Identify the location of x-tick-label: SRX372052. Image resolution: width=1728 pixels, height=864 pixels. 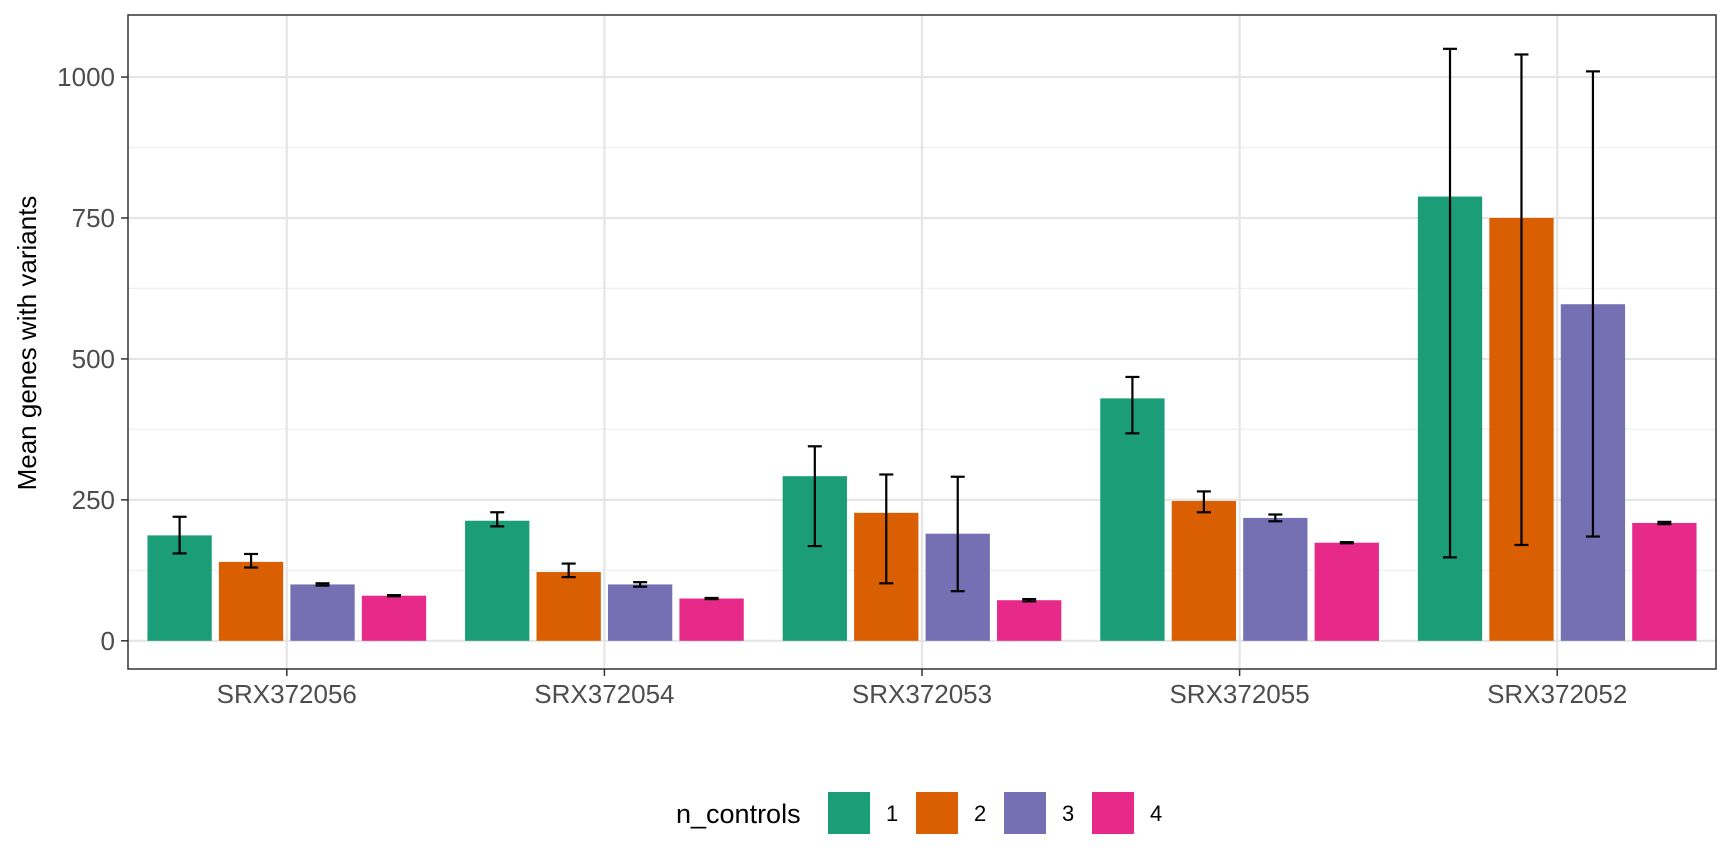
(1557, 694).